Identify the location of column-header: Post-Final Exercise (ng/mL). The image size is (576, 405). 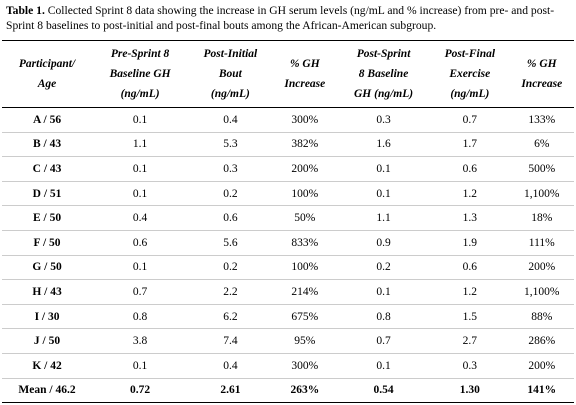
(470, 74).